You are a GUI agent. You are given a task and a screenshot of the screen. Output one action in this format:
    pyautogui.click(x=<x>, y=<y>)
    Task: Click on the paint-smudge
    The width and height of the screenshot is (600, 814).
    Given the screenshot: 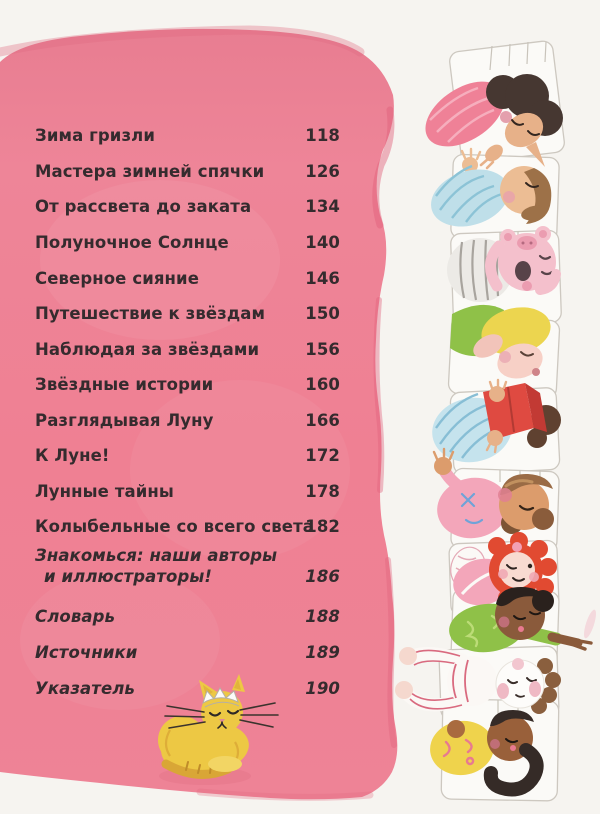 What is the action you would take?
    pyautogui.click(x=590, y=624)
    